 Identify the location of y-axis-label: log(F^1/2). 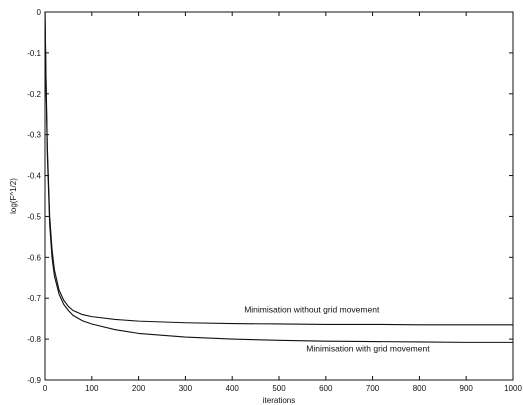
(13, 196).